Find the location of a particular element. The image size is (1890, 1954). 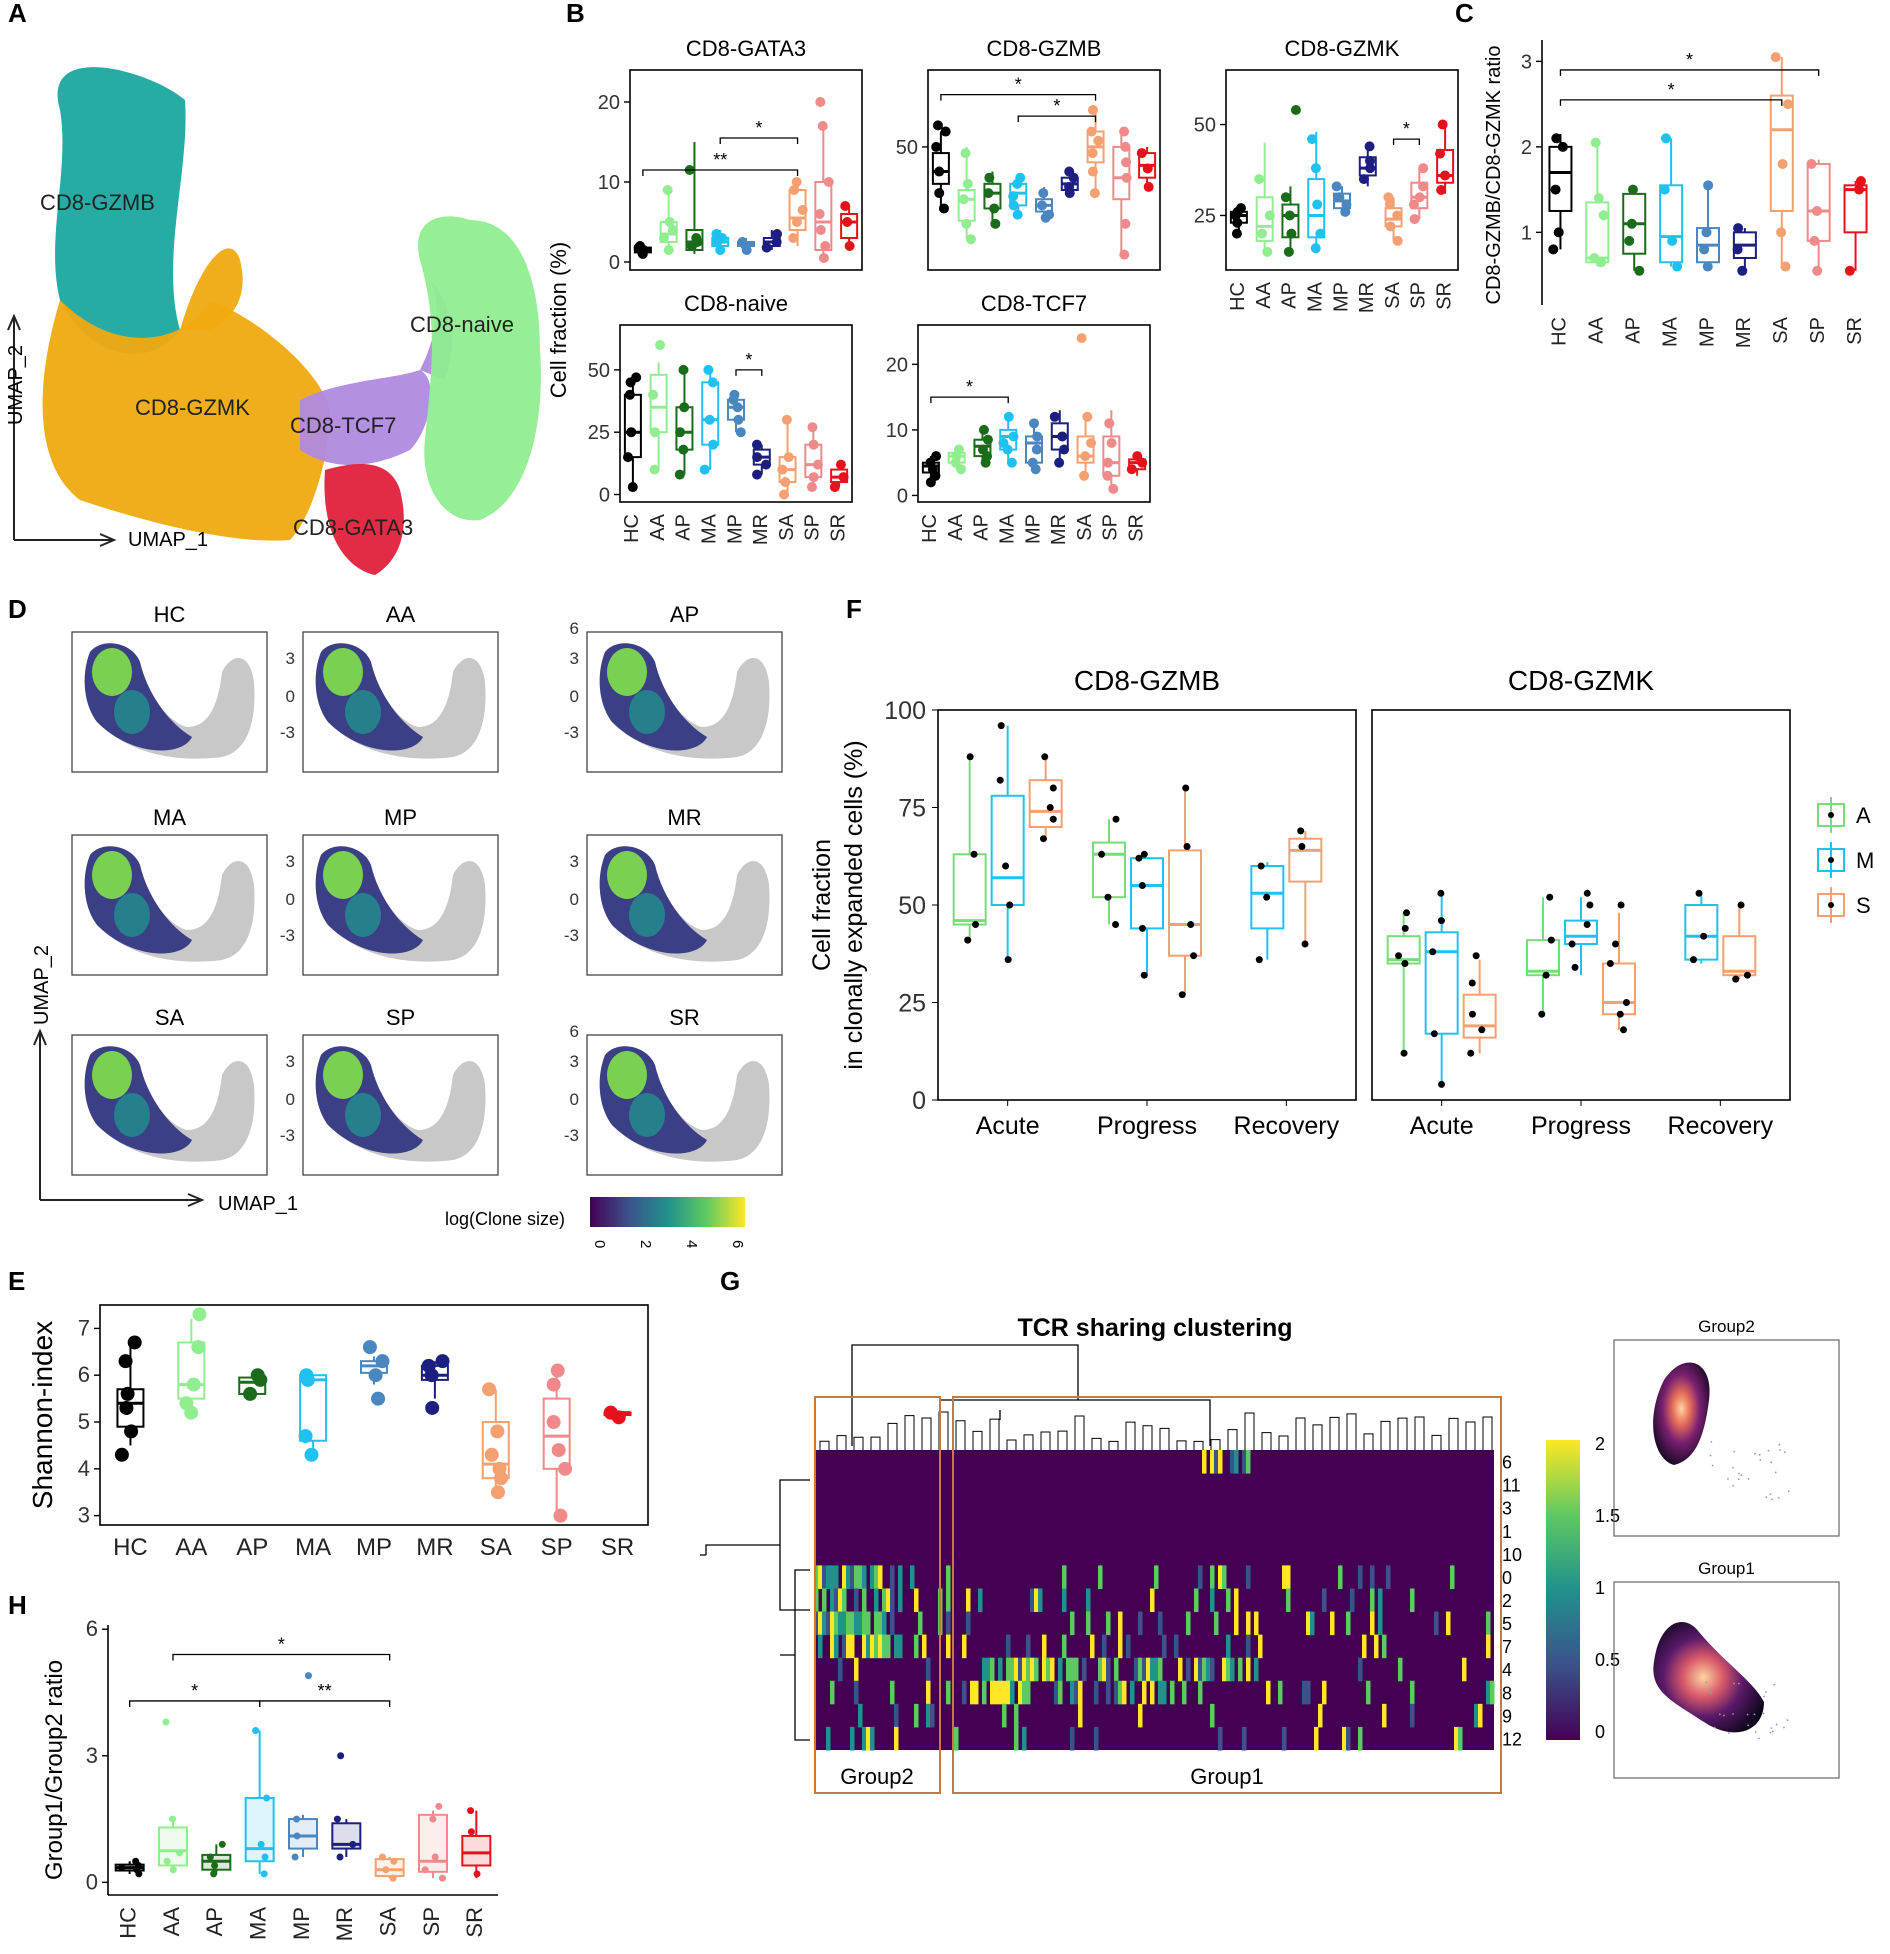

panel-label-g: G is located at coordinates (730, 1281).